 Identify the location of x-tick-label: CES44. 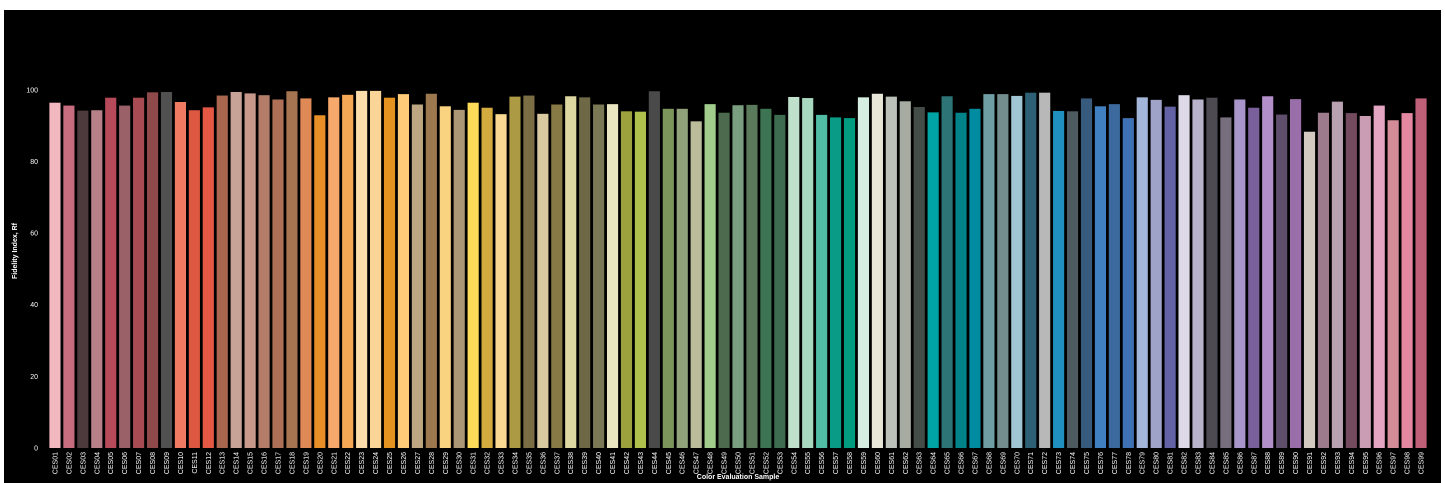
(655, 463).